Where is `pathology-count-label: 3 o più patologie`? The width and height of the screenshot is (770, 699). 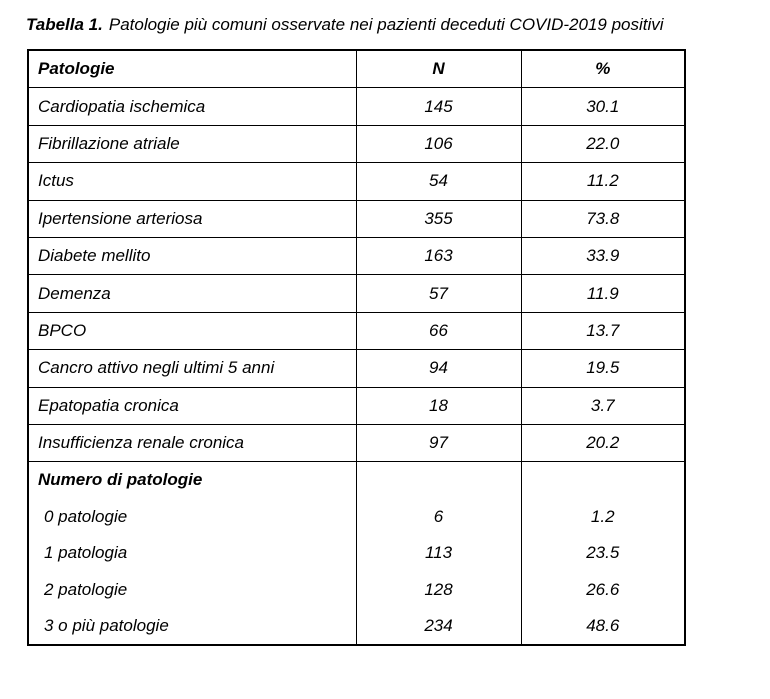 pathology-count-label: 3 o più patologie is located at coordinates (192, 626).